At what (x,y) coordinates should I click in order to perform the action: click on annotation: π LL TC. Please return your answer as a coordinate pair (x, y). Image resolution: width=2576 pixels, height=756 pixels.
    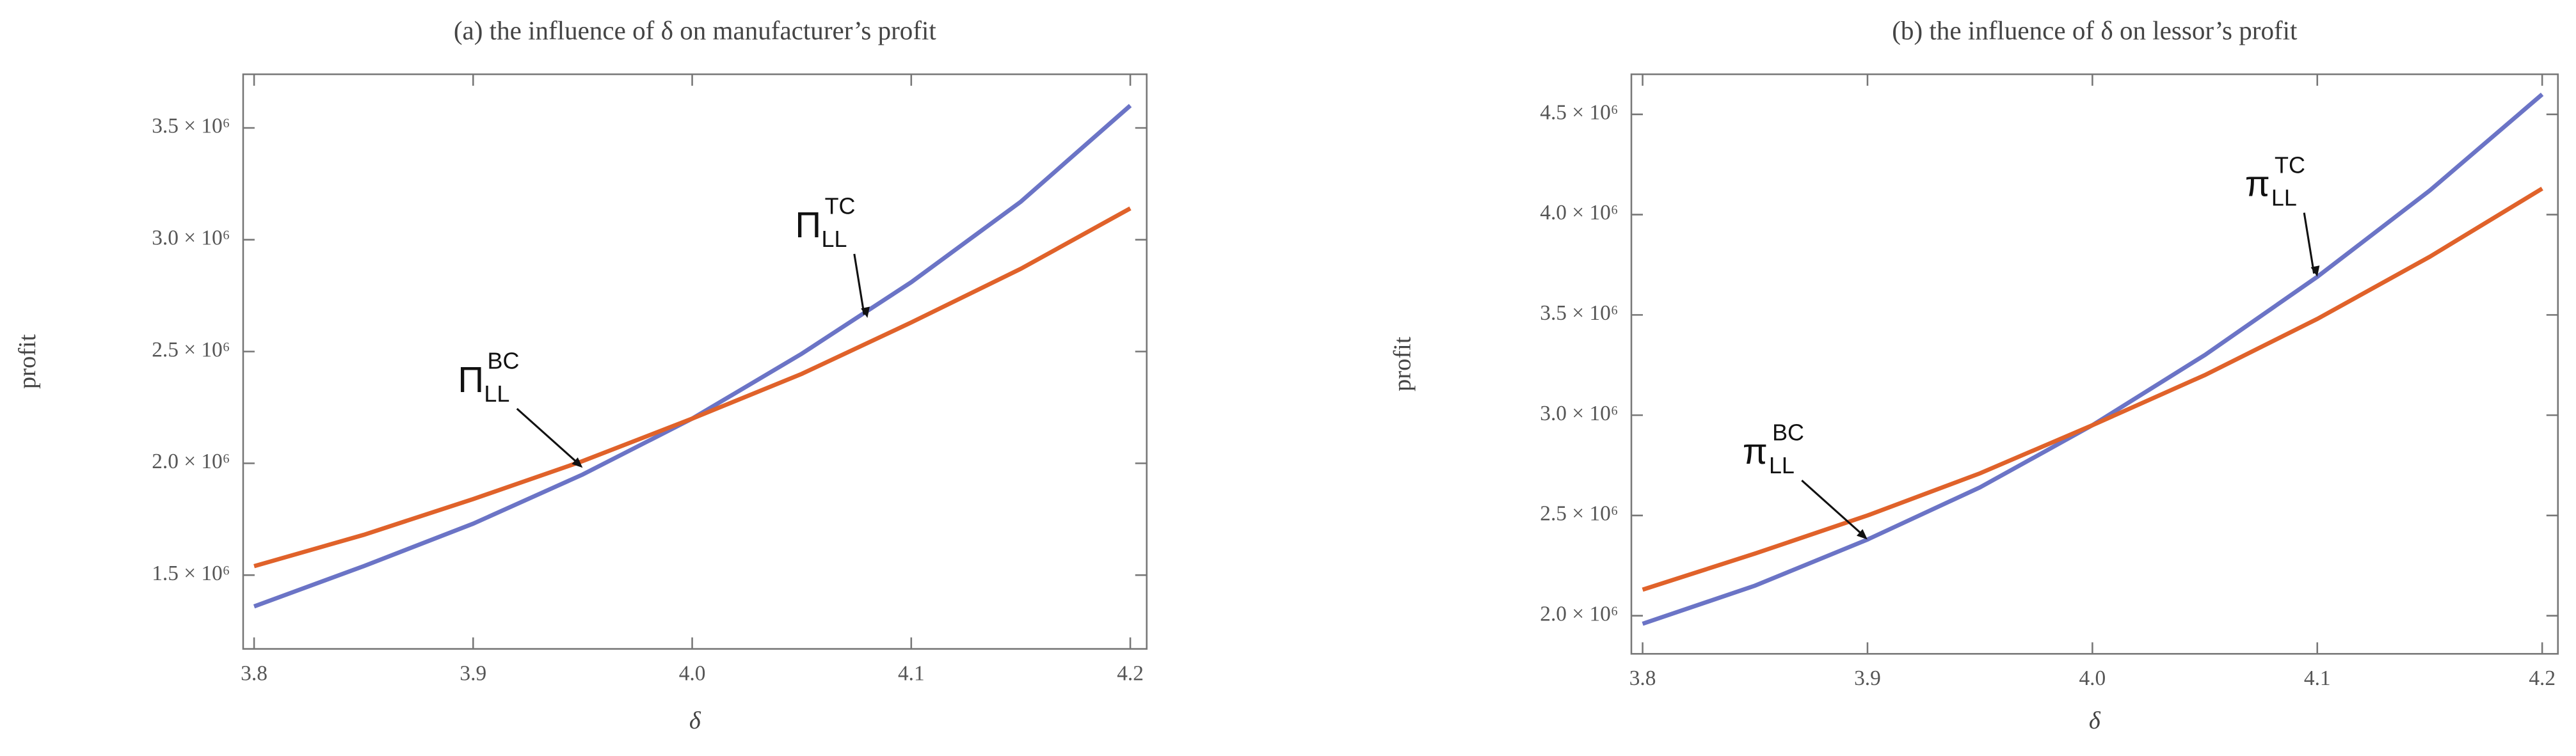
    Looking at the image, I should click on (2282, 214).